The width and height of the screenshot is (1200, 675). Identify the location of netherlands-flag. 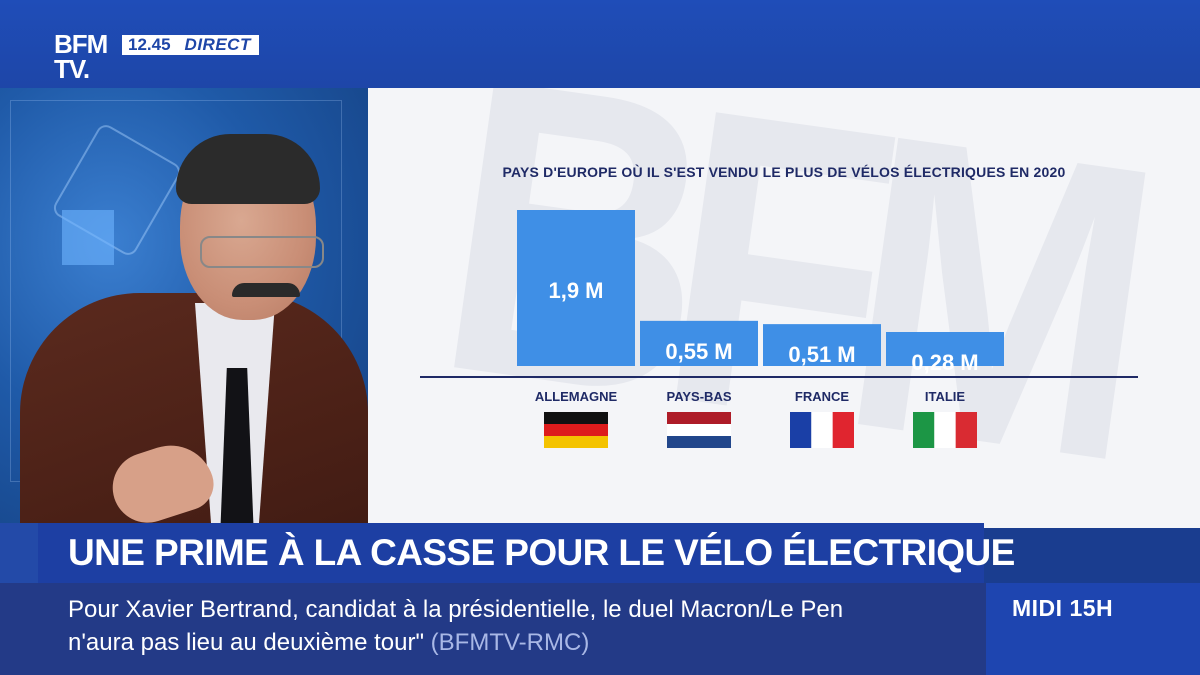
(699, 430).